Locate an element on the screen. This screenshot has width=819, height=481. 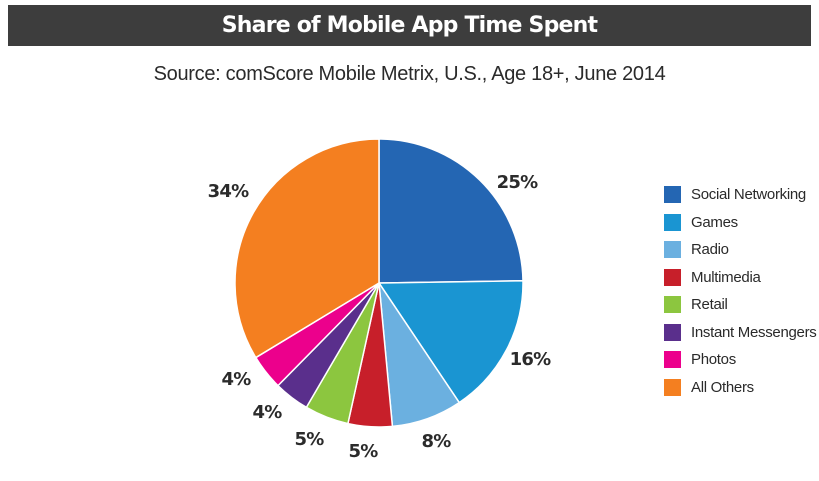
pie-slice-games is located at coordinates (451, 342).